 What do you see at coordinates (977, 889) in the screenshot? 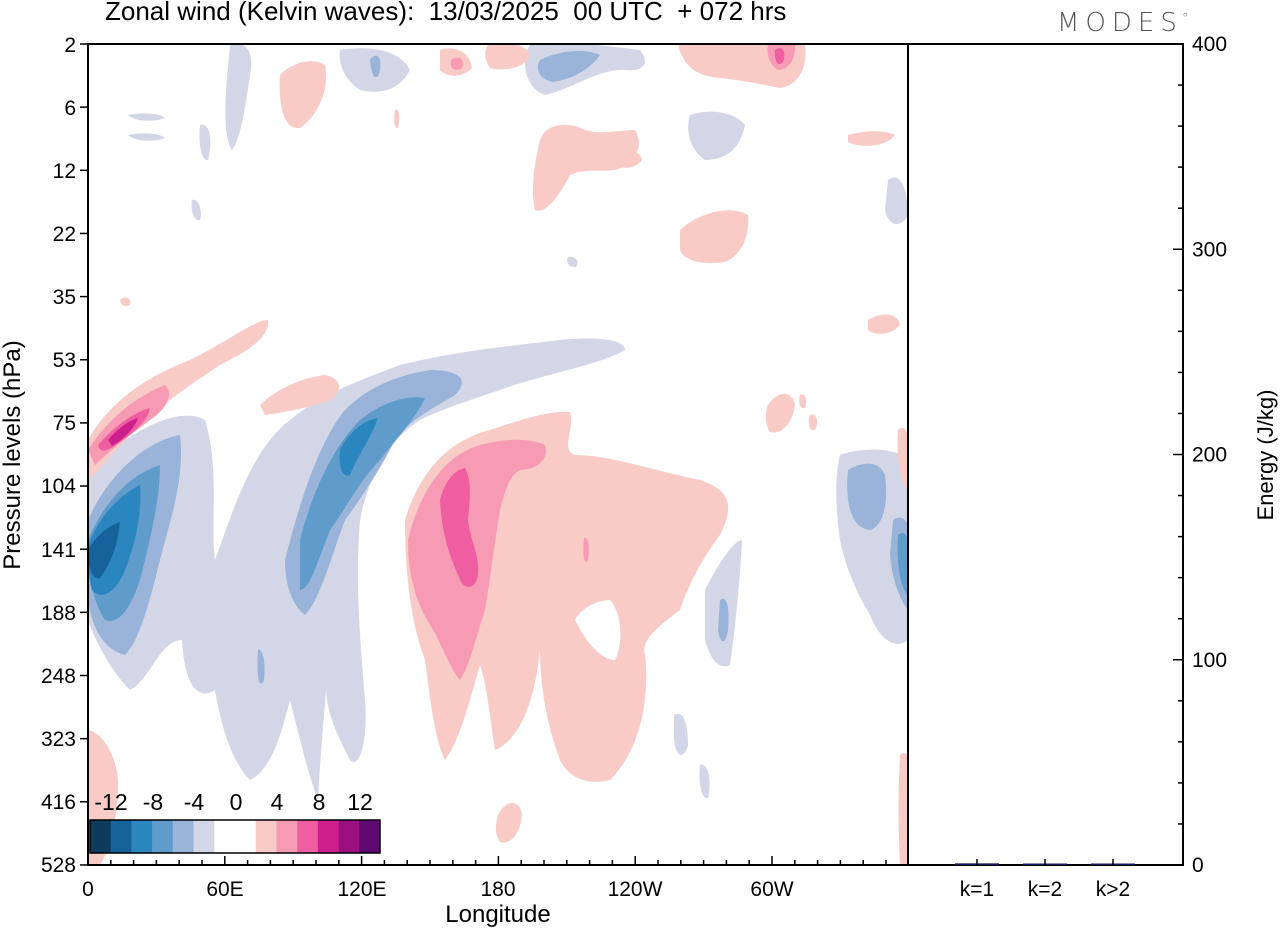
I see `energy-x-label: k=1` at bounding box center [977, 889].